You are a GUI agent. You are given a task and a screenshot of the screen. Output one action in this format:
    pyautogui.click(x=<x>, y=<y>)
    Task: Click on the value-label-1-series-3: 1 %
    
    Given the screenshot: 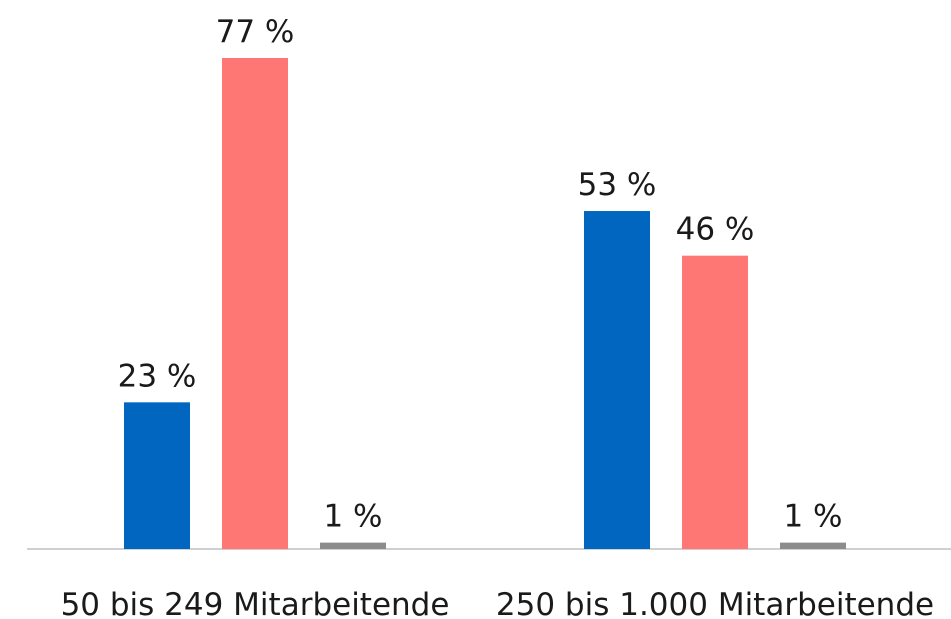 What is the action you would take?
    pyautogui.click(x=352, y=517)
    